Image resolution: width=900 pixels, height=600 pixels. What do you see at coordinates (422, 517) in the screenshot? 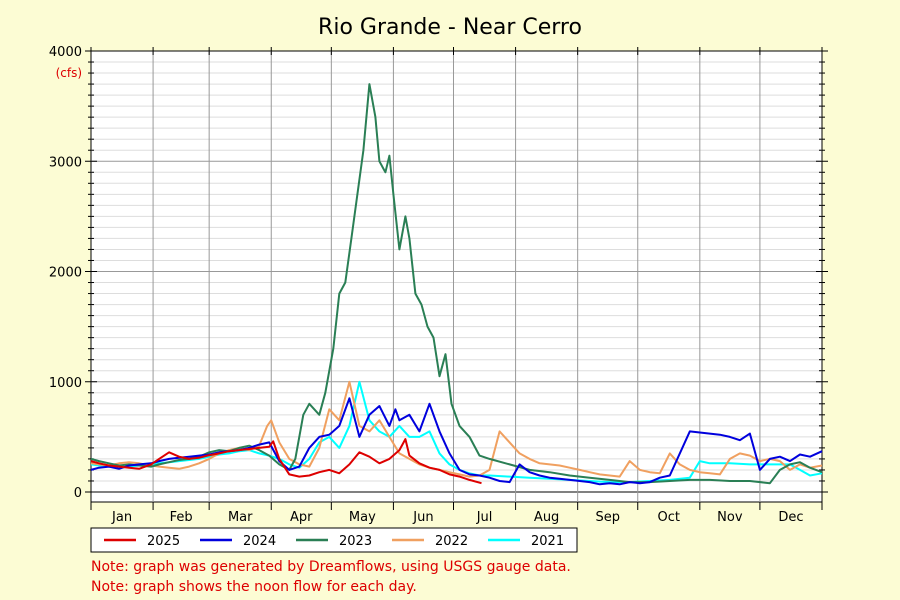
I see `x-tick-label: Jun` at bounding box center [422, 517].